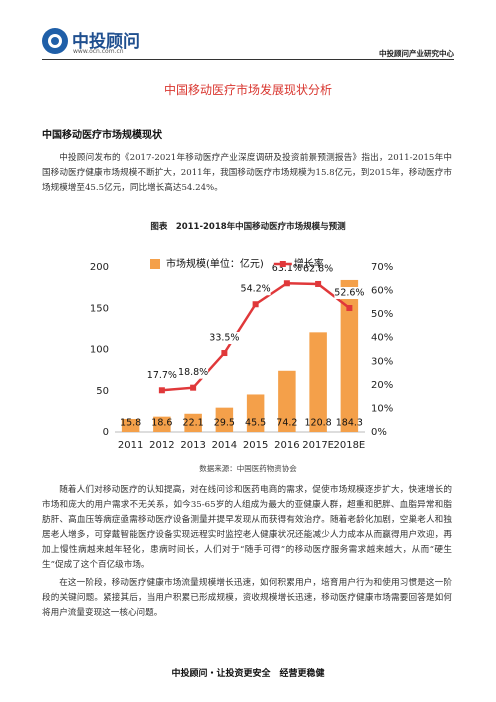 The image size is (496, 702). I want to click on x-tick-label: 2011, so click(130, 445).